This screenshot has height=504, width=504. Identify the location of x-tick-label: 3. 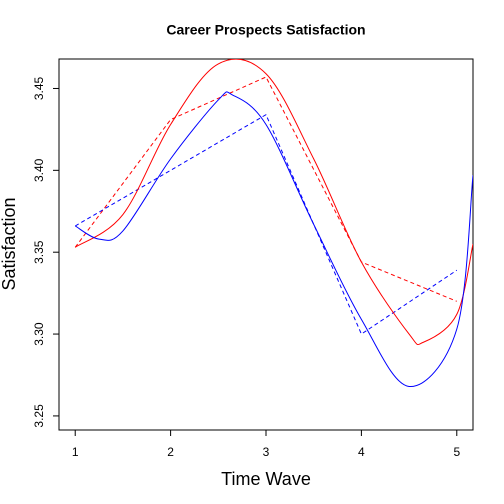
(266, 452).